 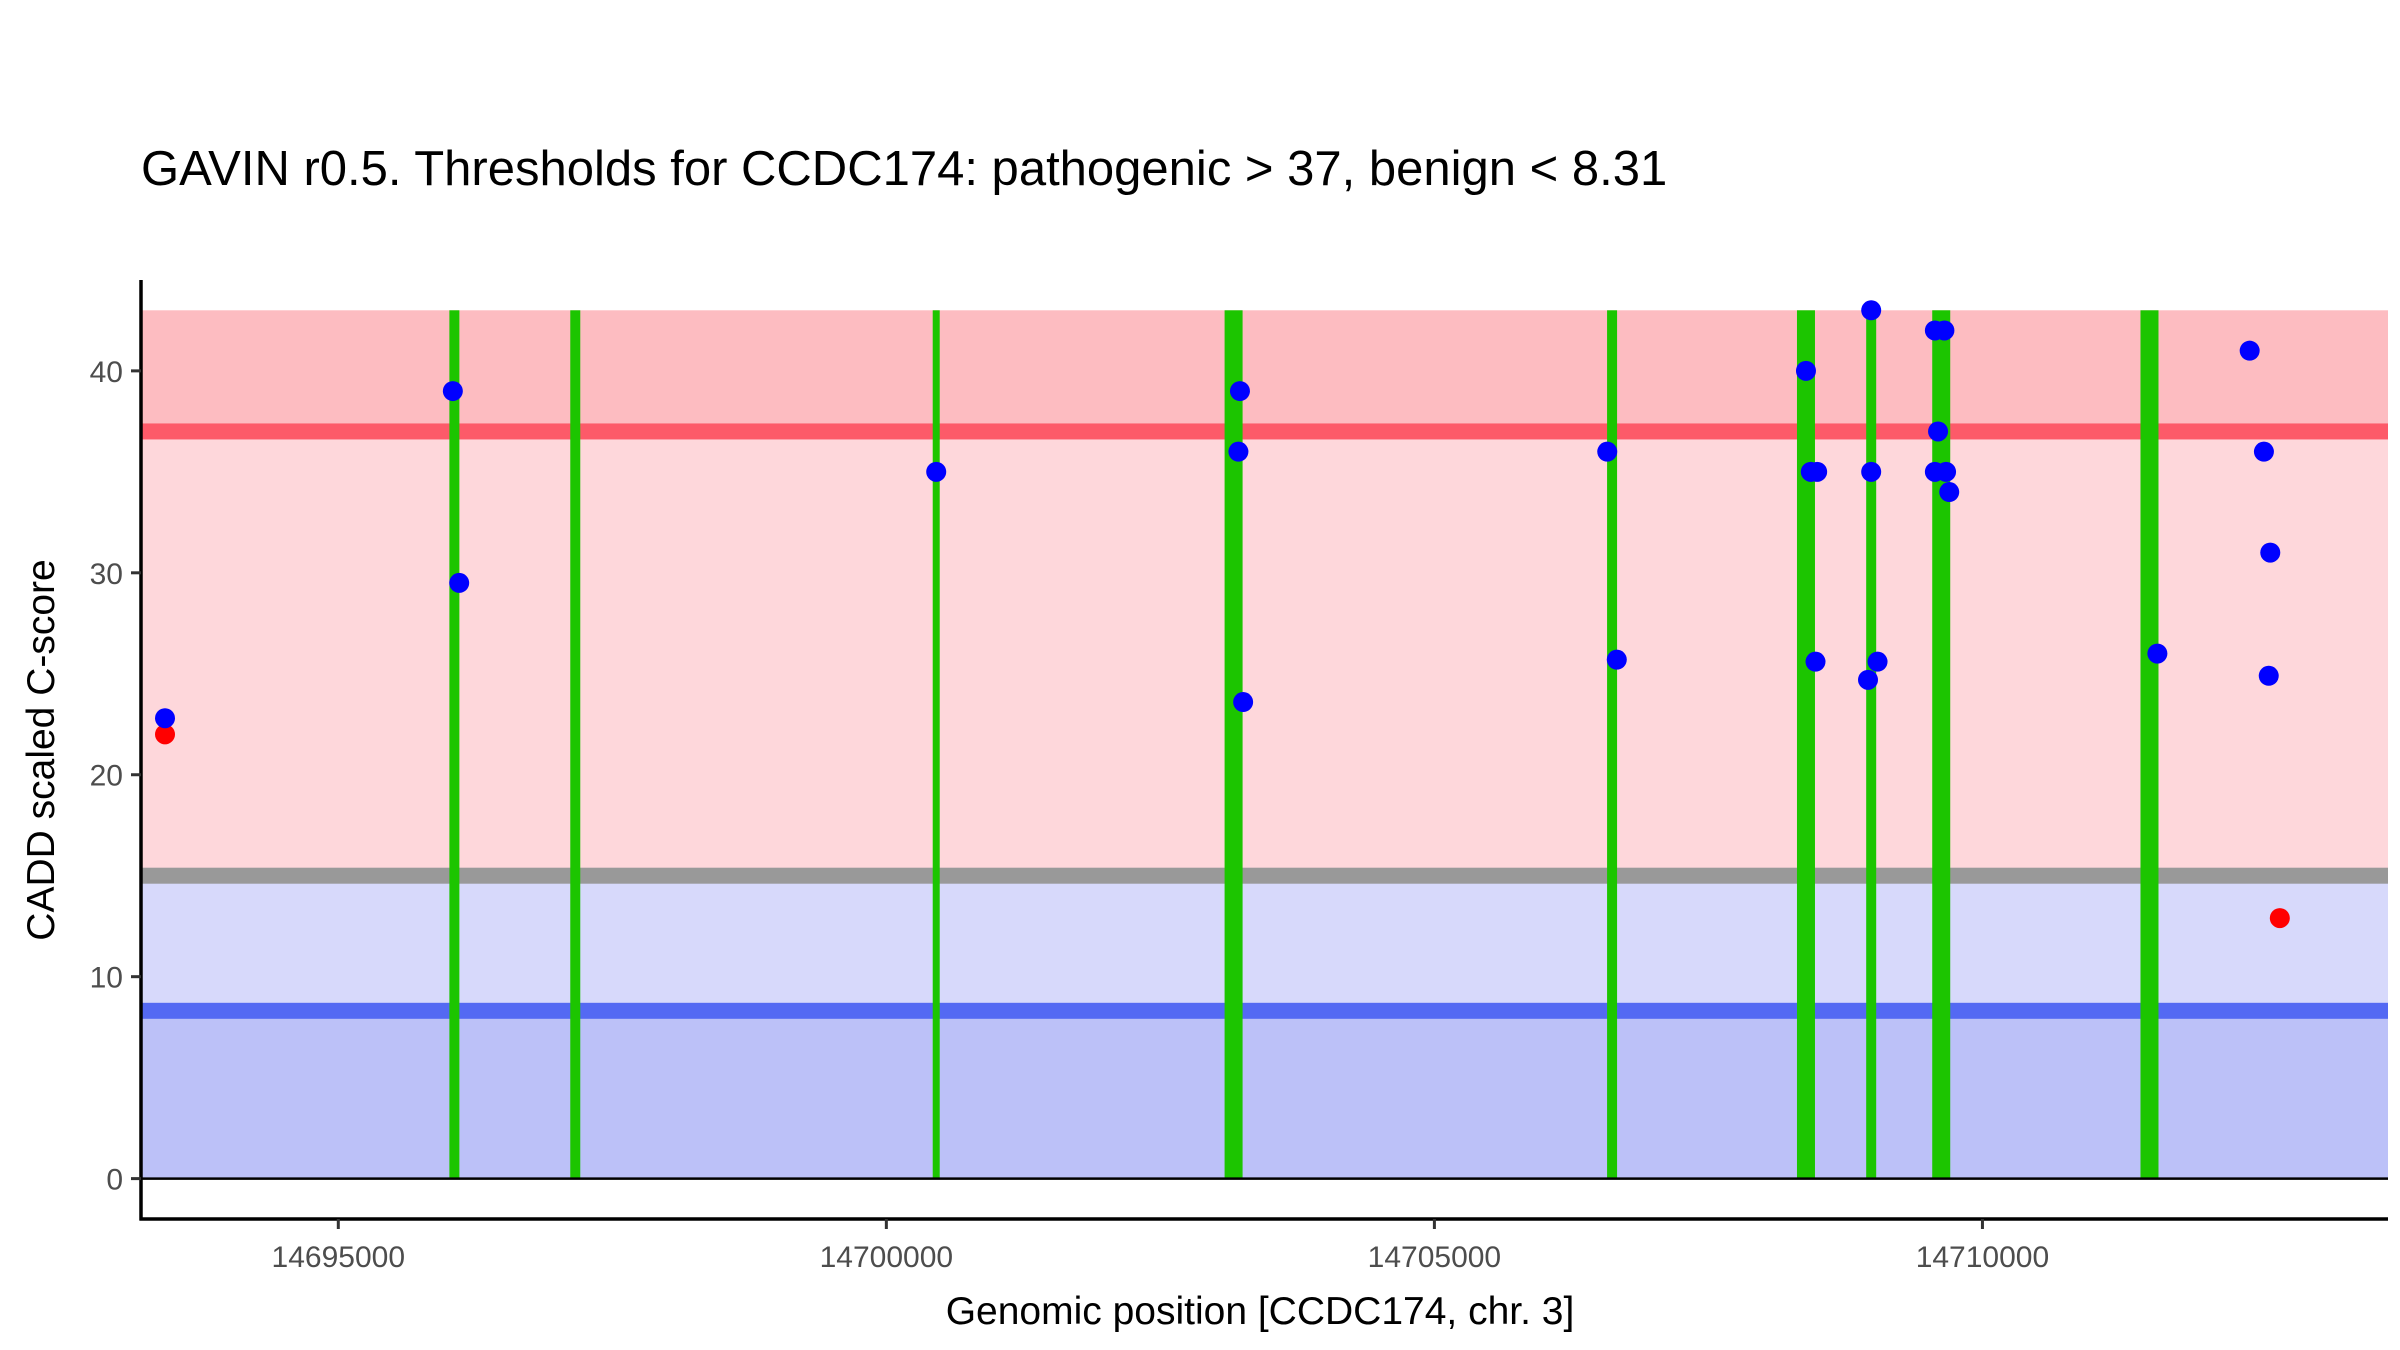 What do you see at coordinates (1264, 943) in the screenshot?
I see `uncertain-lower-zone` at bounding box center [1264, 943].